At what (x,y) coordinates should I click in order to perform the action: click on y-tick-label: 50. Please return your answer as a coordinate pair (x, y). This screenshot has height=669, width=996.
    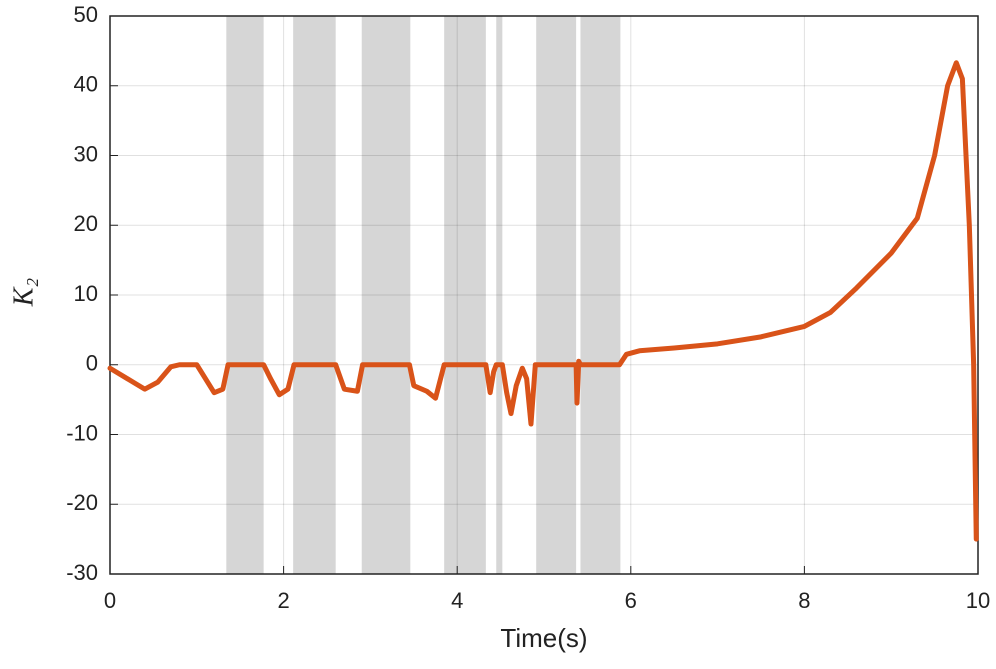
    Looking at the image, I should click on (86, 14).